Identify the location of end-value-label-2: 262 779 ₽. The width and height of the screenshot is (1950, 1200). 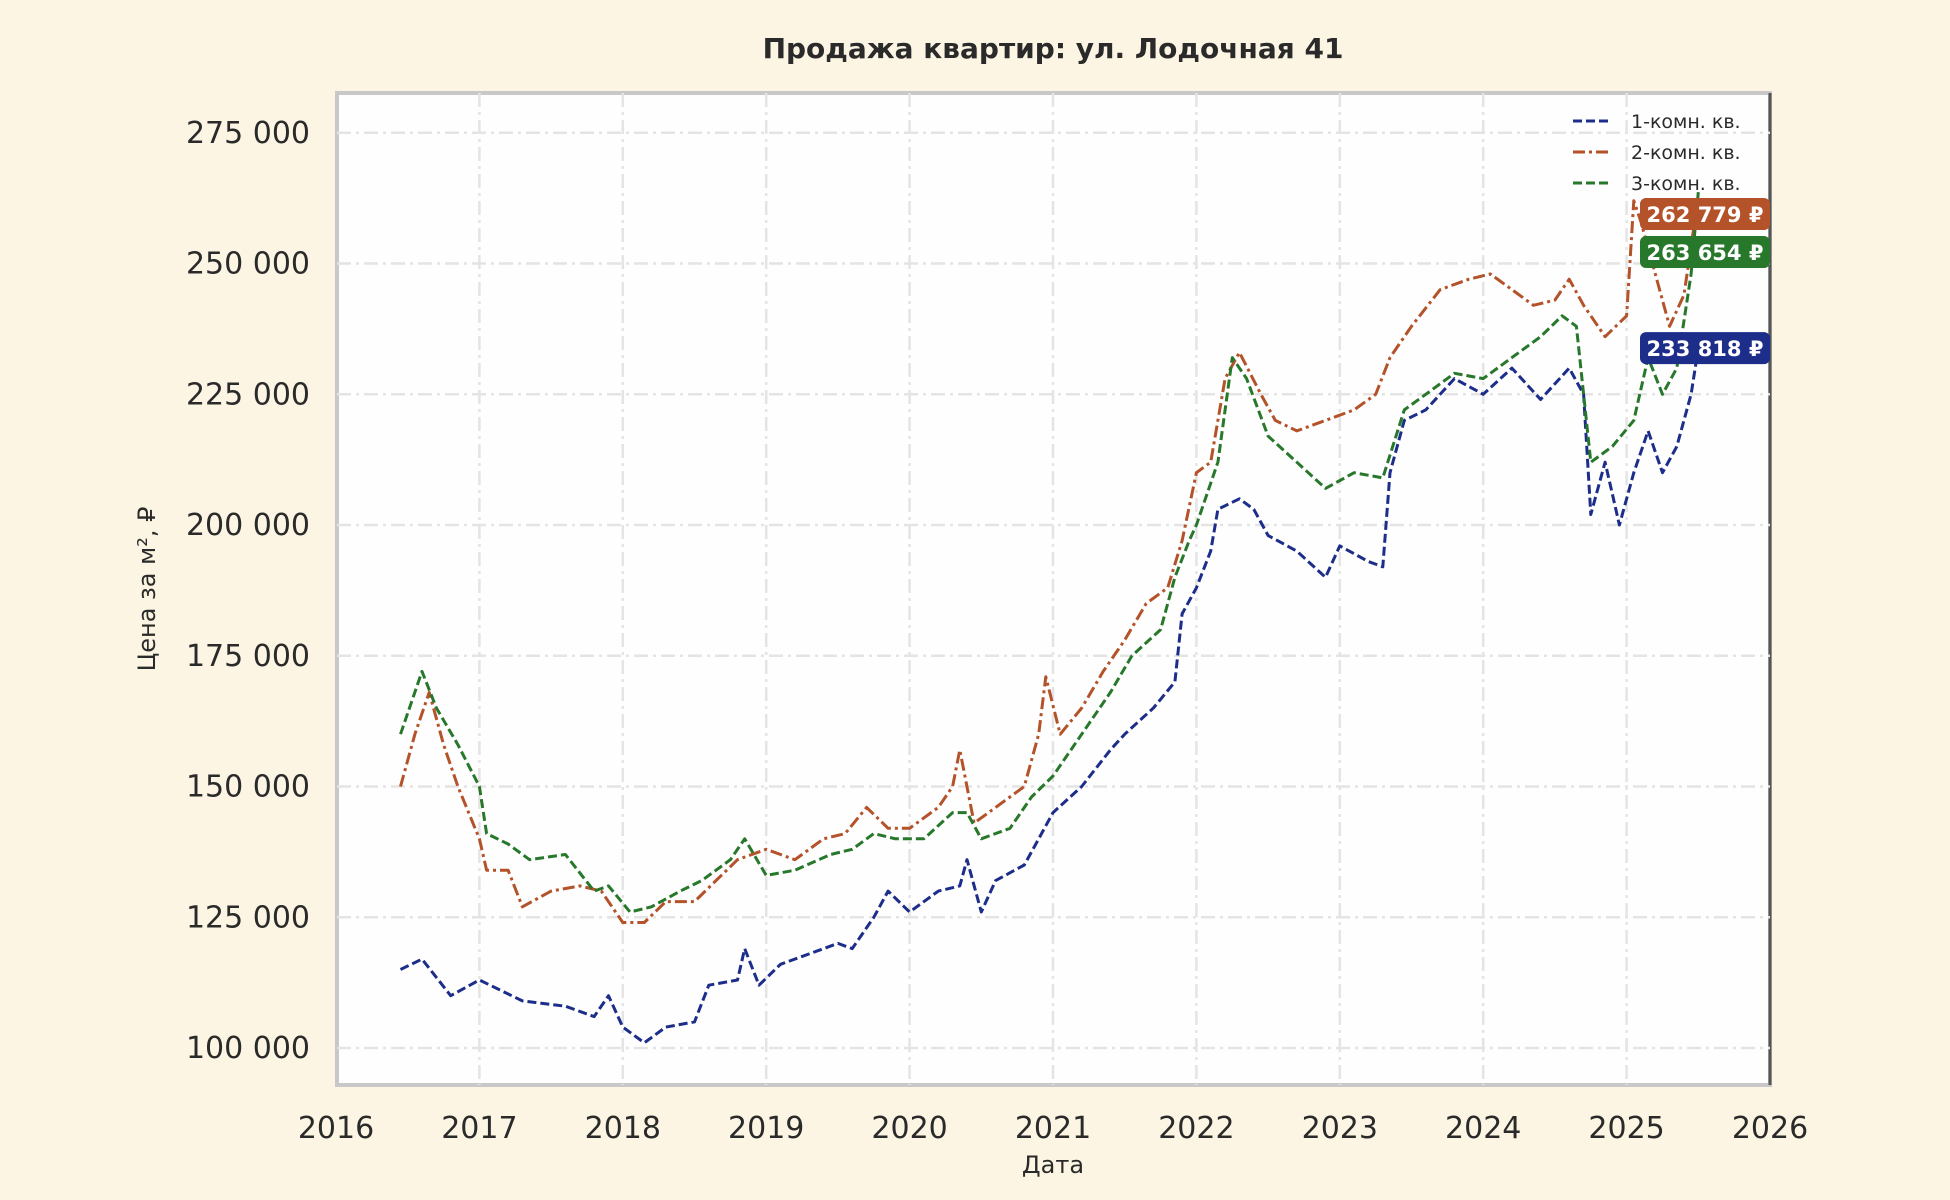
(1705, 215).